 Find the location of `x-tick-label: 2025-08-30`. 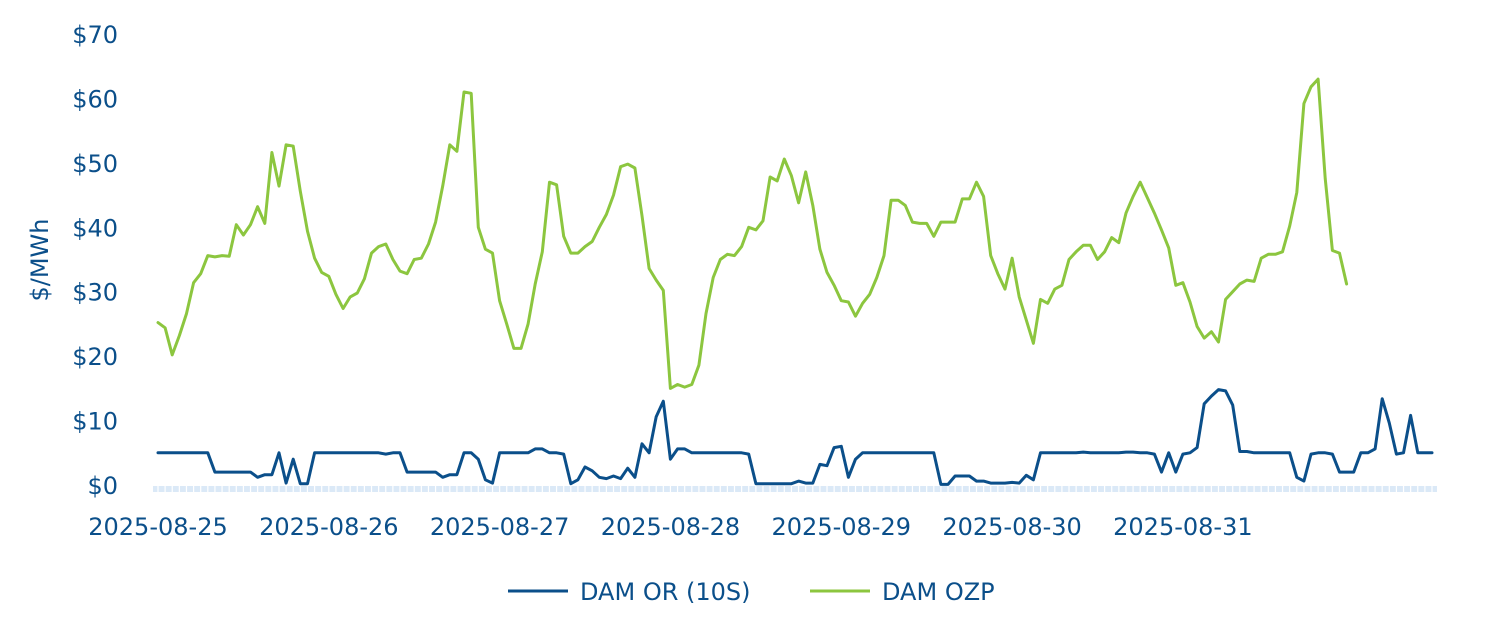

x-tick-label: 2025-08-30 is located at coordinates (1011, 527).